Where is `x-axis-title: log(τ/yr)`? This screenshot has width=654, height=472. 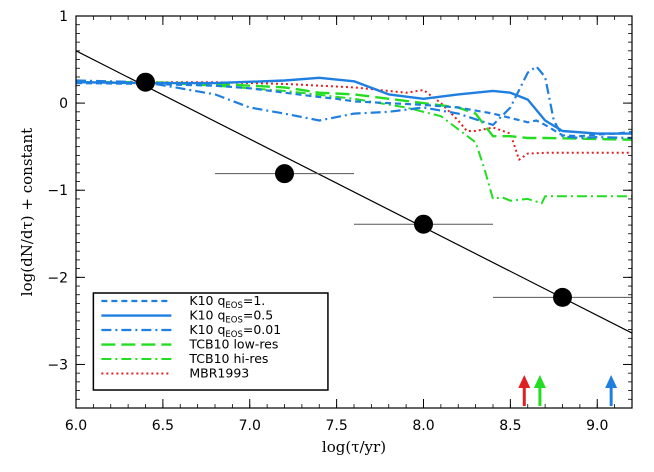
x-axis-title: log(τ/yr) is located at coordinates (354, 447).